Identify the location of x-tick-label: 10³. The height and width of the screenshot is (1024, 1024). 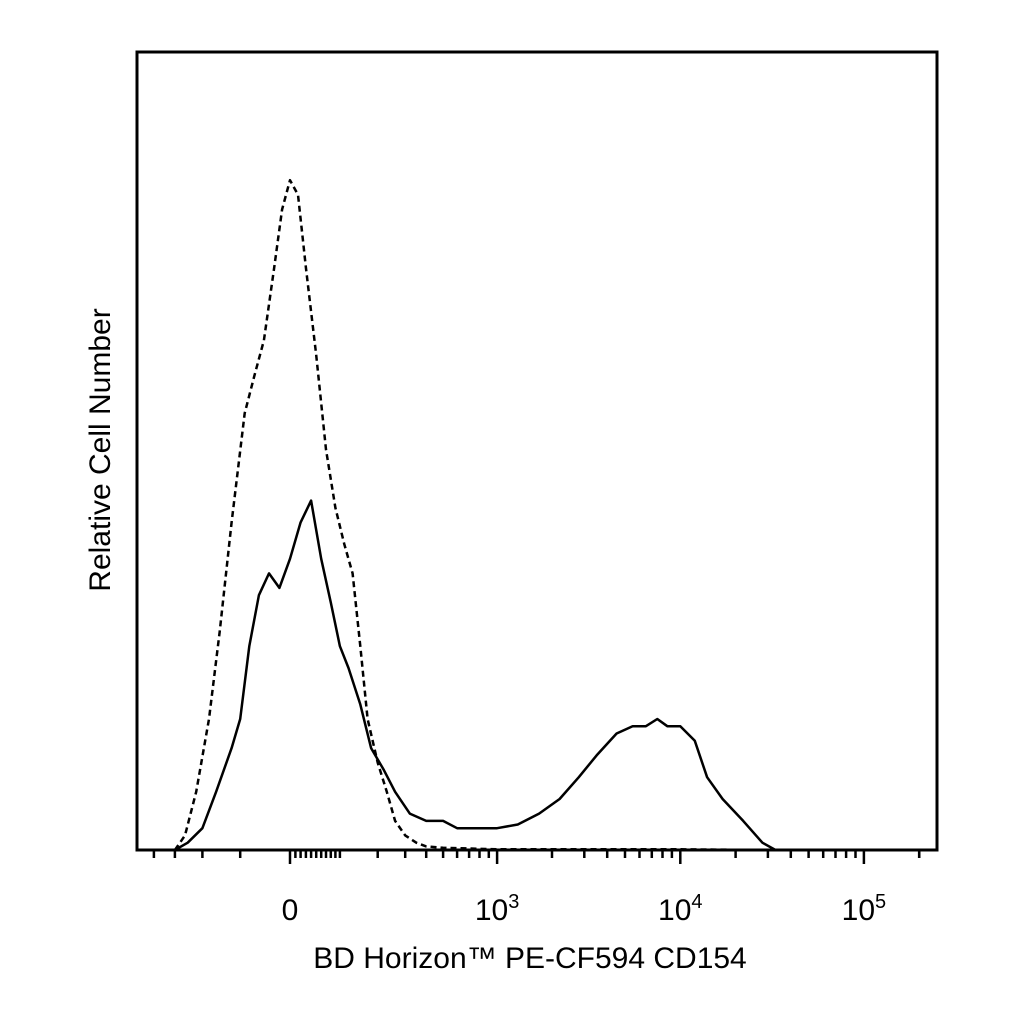
(497, 909).